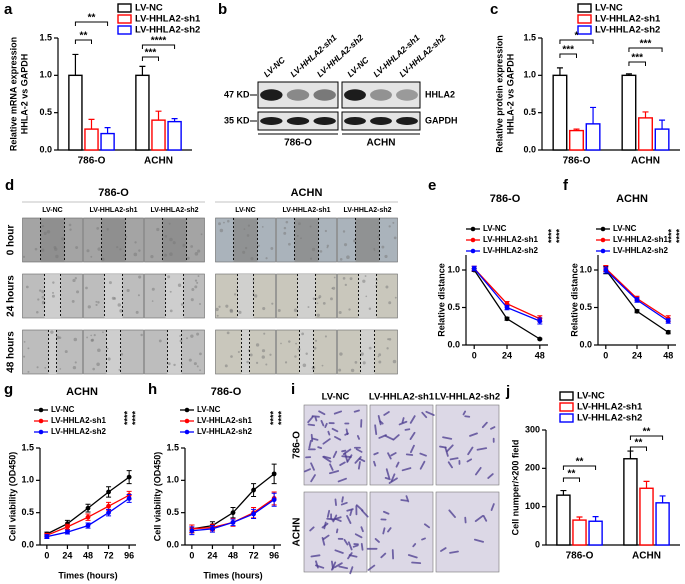 The width and height of the screenshot is (685, 584). Describe the element at coordinates (440, 94) in the screenshot. I see `protein-label: HHLA2` at that location.